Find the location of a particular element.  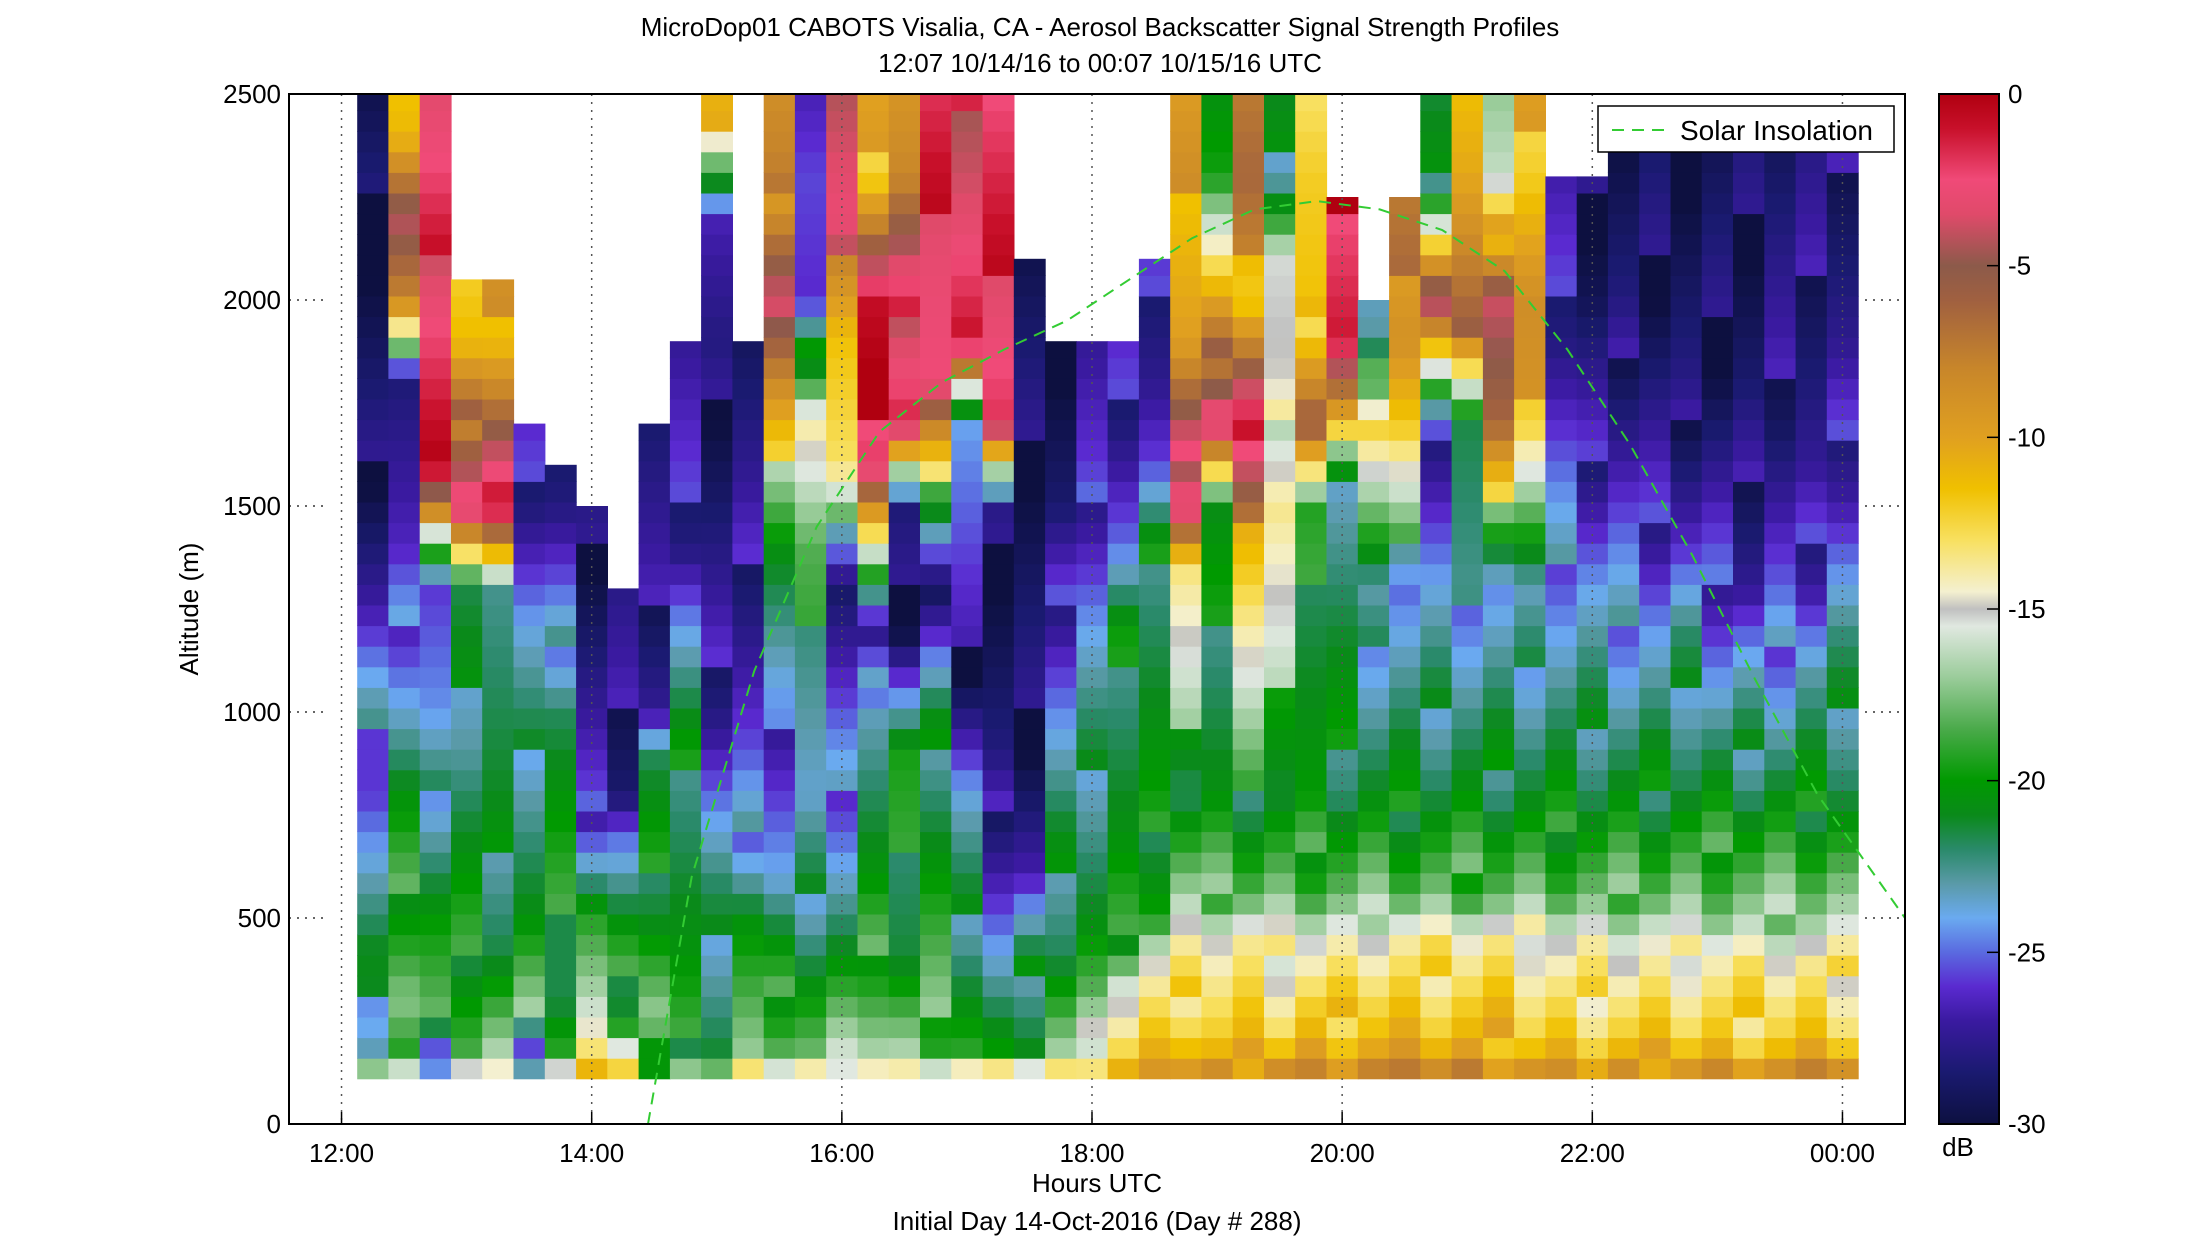

colorbar-tick-label: 0 is located at coordinates (2015, 94).